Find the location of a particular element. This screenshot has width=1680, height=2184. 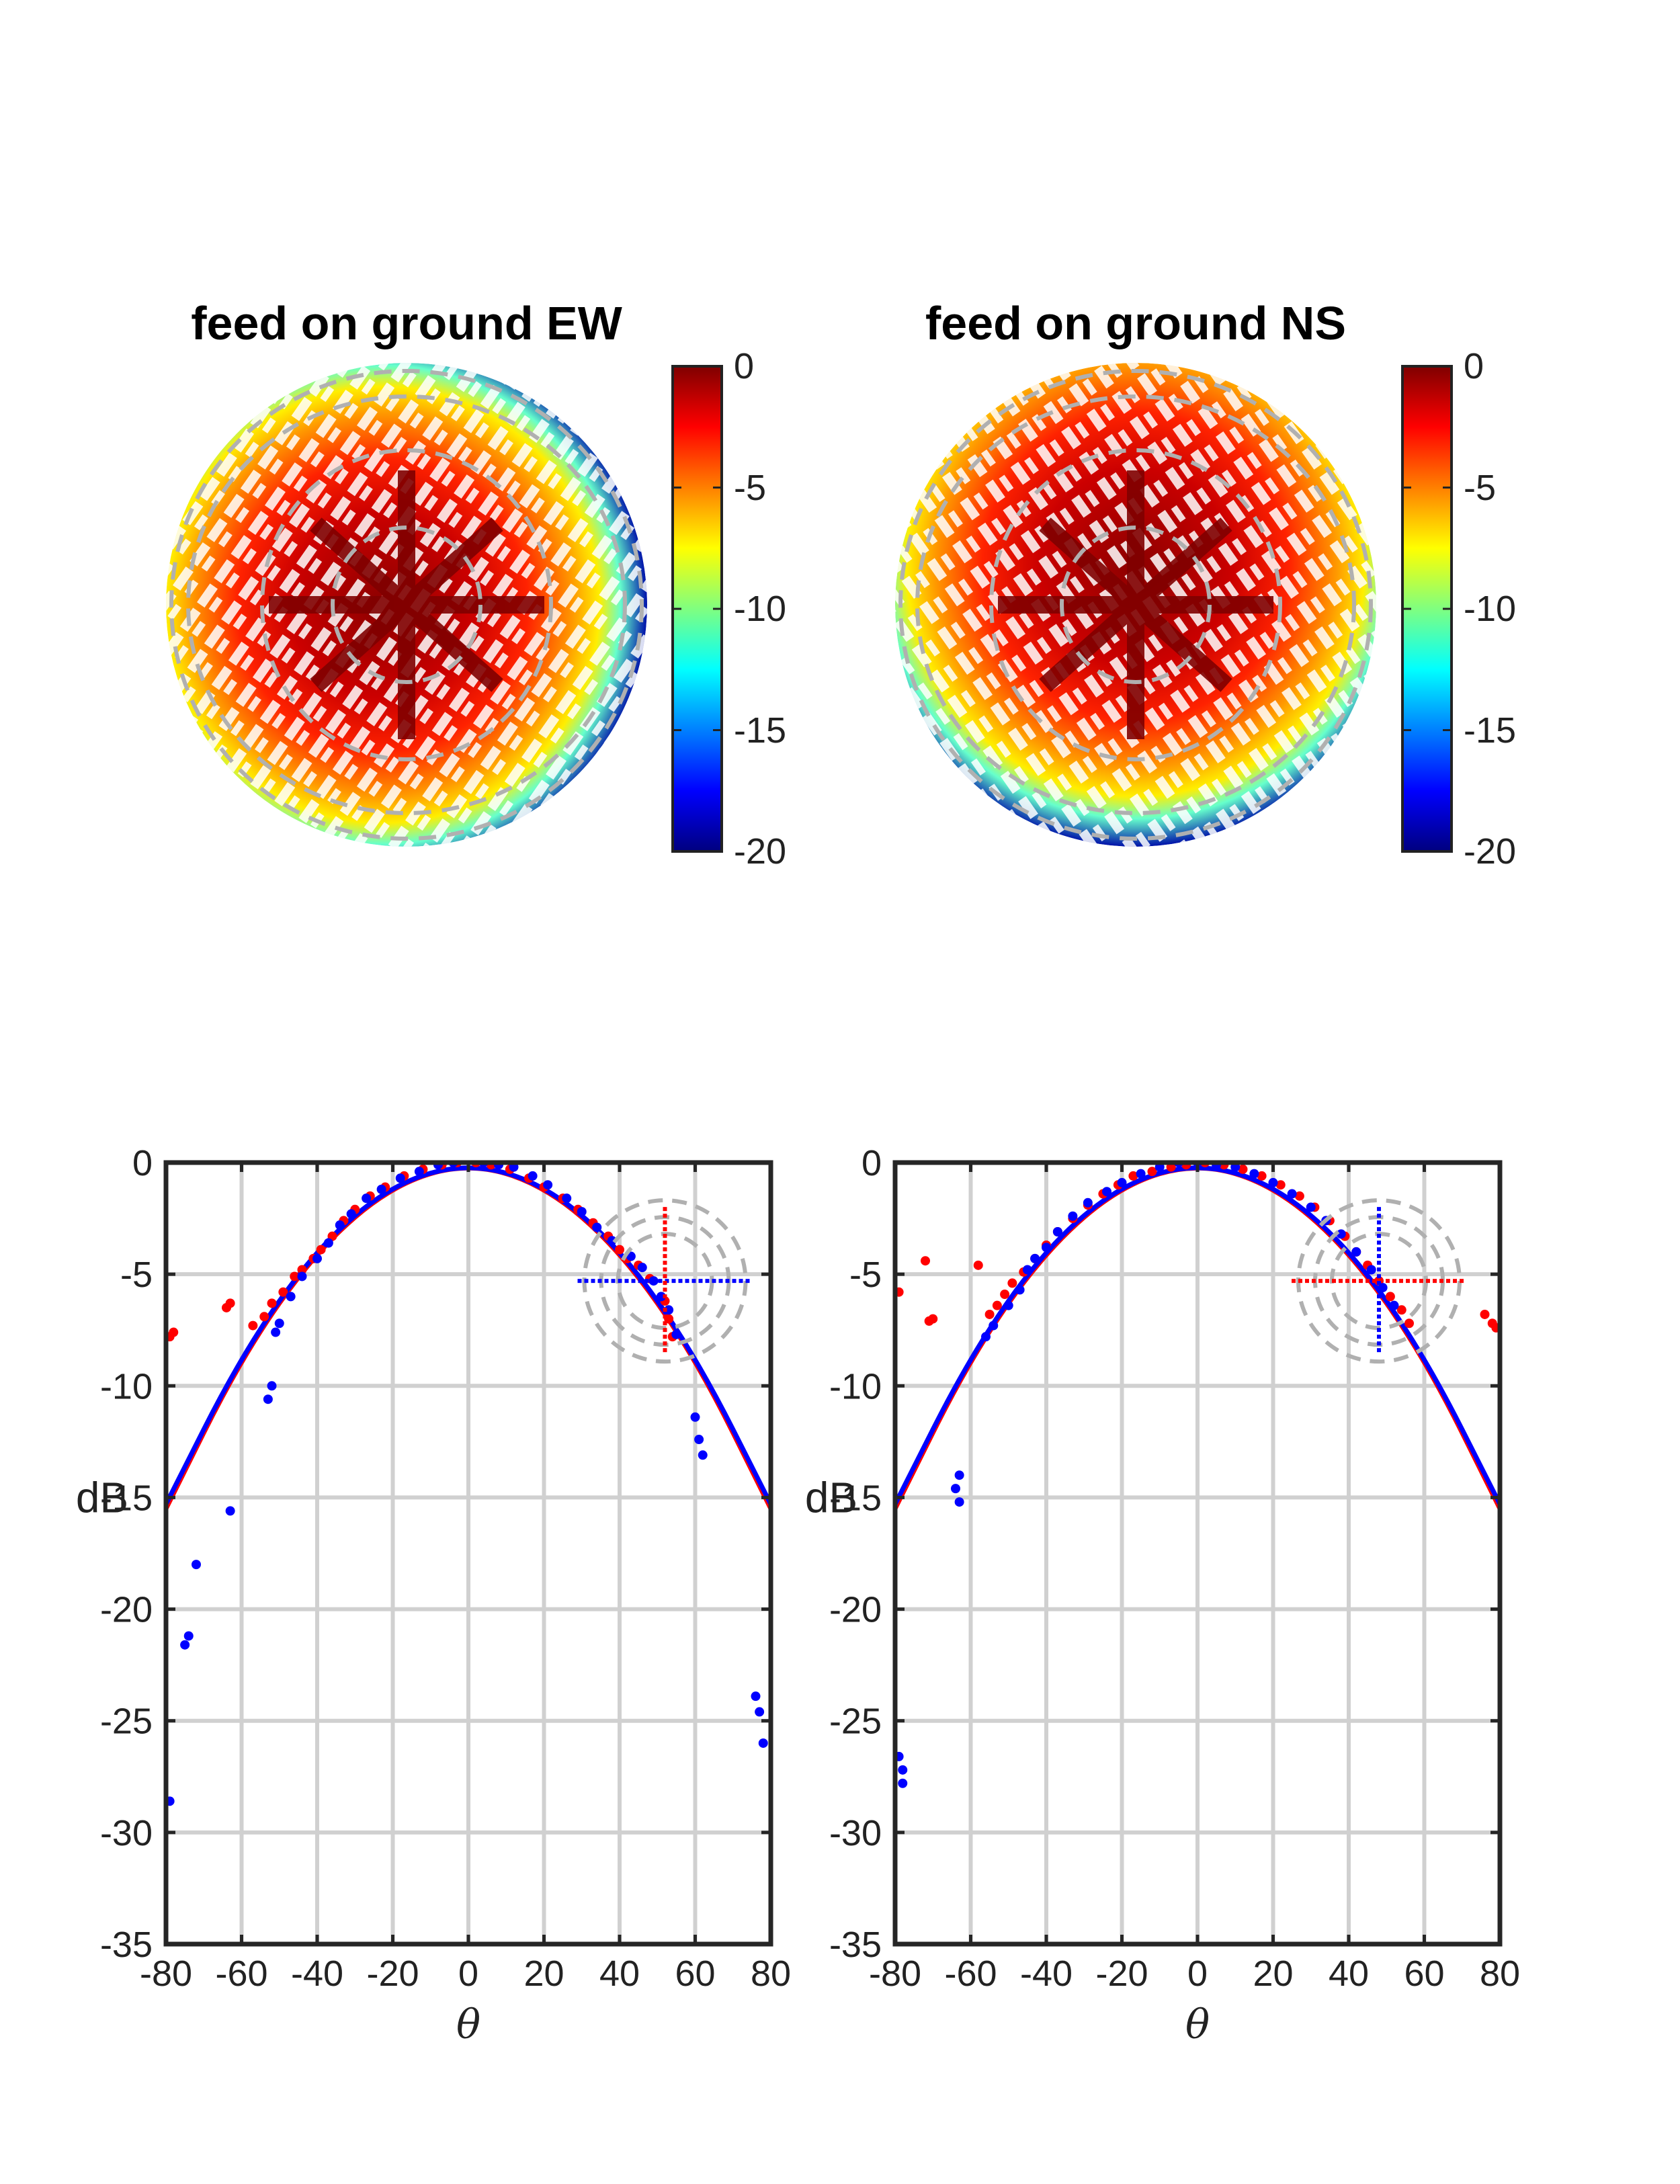

y-axis-label: dB is located at coordinates (831, 1497).